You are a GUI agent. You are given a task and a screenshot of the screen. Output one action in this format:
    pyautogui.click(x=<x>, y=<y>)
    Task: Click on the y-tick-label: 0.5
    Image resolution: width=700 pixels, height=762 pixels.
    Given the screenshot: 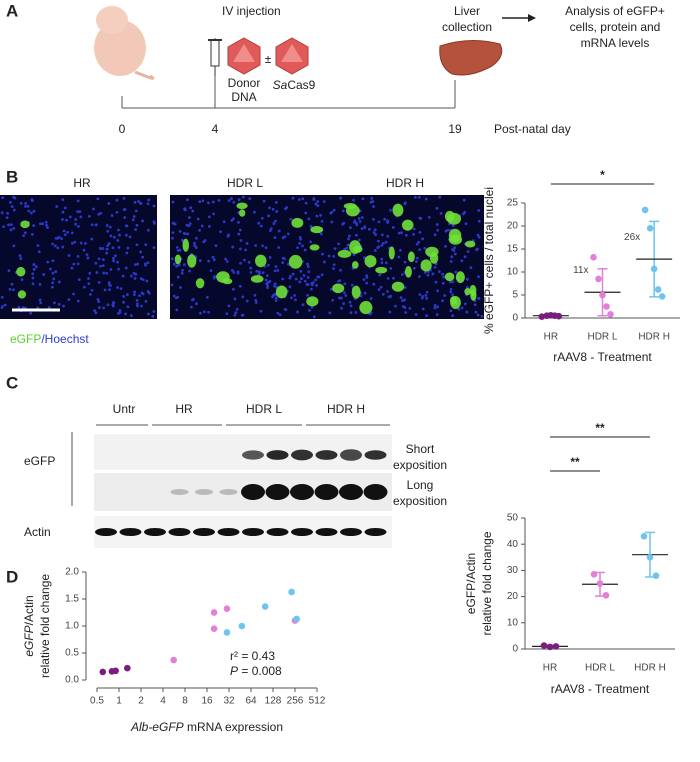 What is the action you would take?
    pyautogui.click(x=72, y=653)
    